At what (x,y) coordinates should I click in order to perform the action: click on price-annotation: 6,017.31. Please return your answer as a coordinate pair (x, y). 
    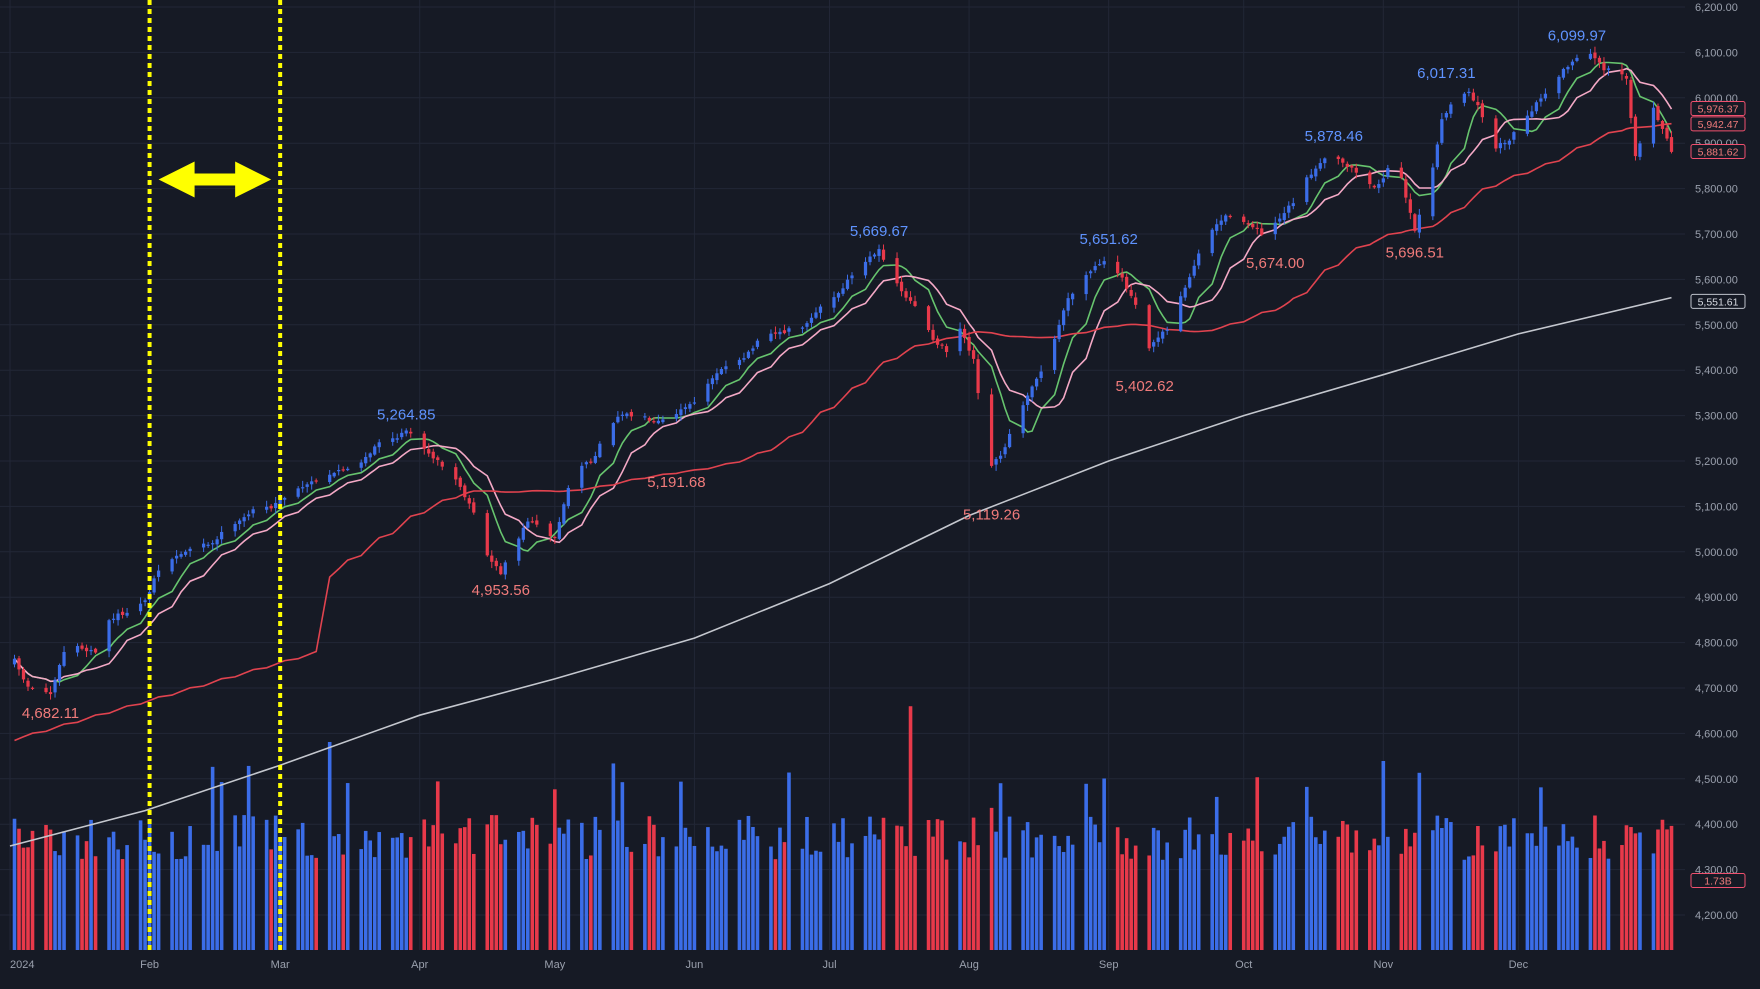
    Looking at the image, I should click on (1446, 73).